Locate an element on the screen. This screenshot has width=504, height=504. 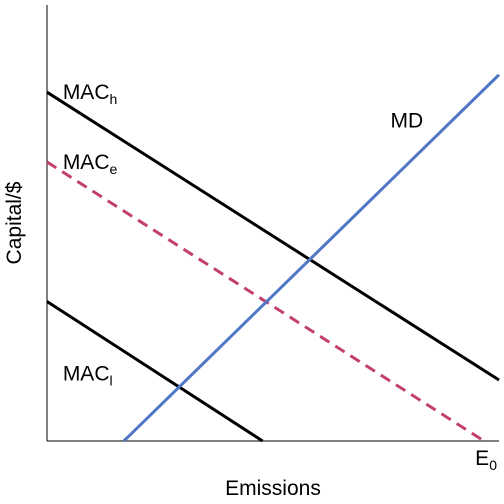
series-label-md: MD is located at coordinates (407, 121).